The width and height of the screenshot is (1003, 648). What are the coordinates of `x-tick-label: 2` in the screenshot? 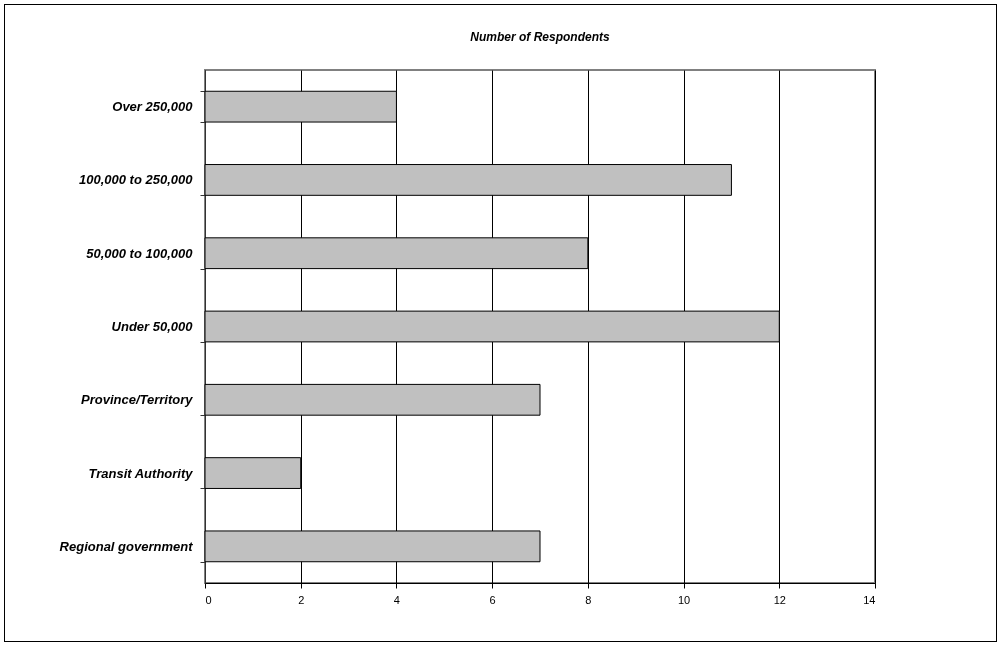 It's located at (301, 599).